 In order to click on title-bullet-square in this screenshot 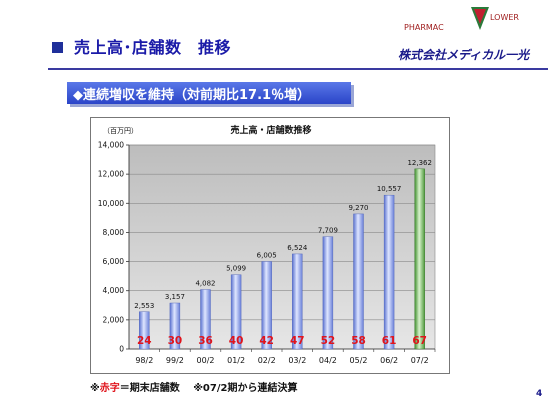, I will do `click(57, 47)`.